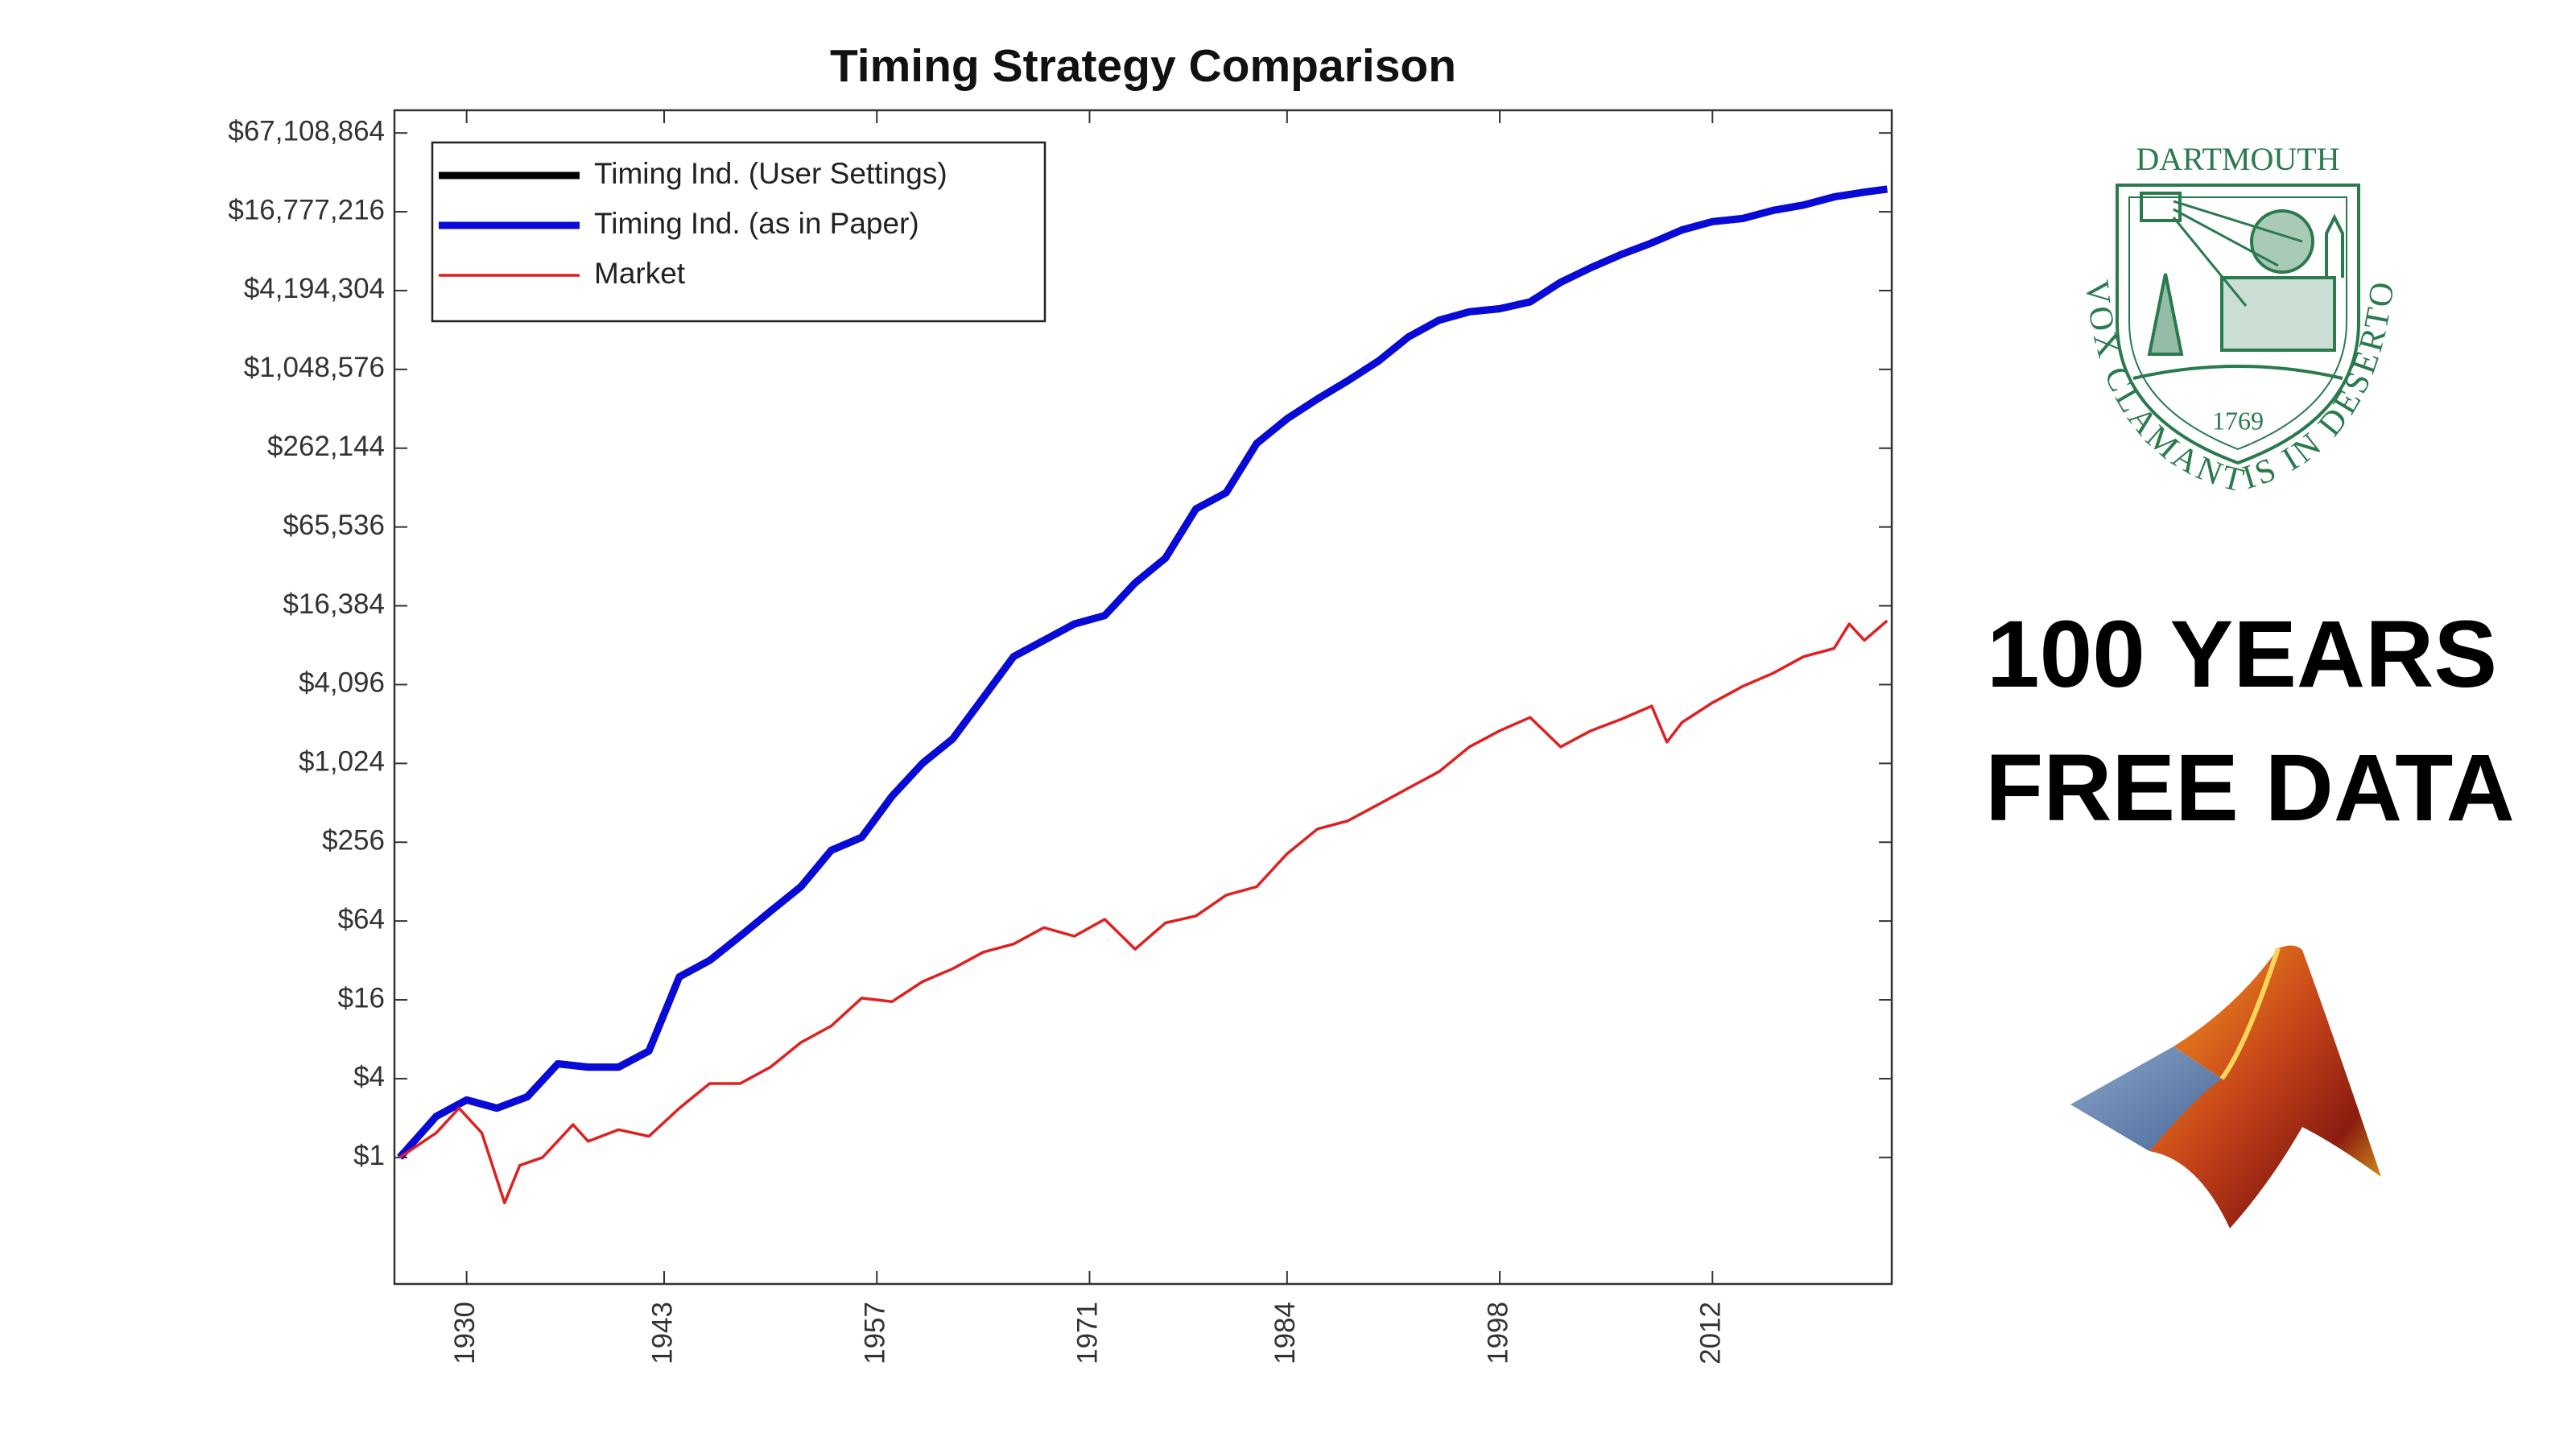 The width and height of the screenshot is (2576, 1449). Describe the element at coordinates (2278, 314) in the screenshot. I see `logo-hall` at that location.